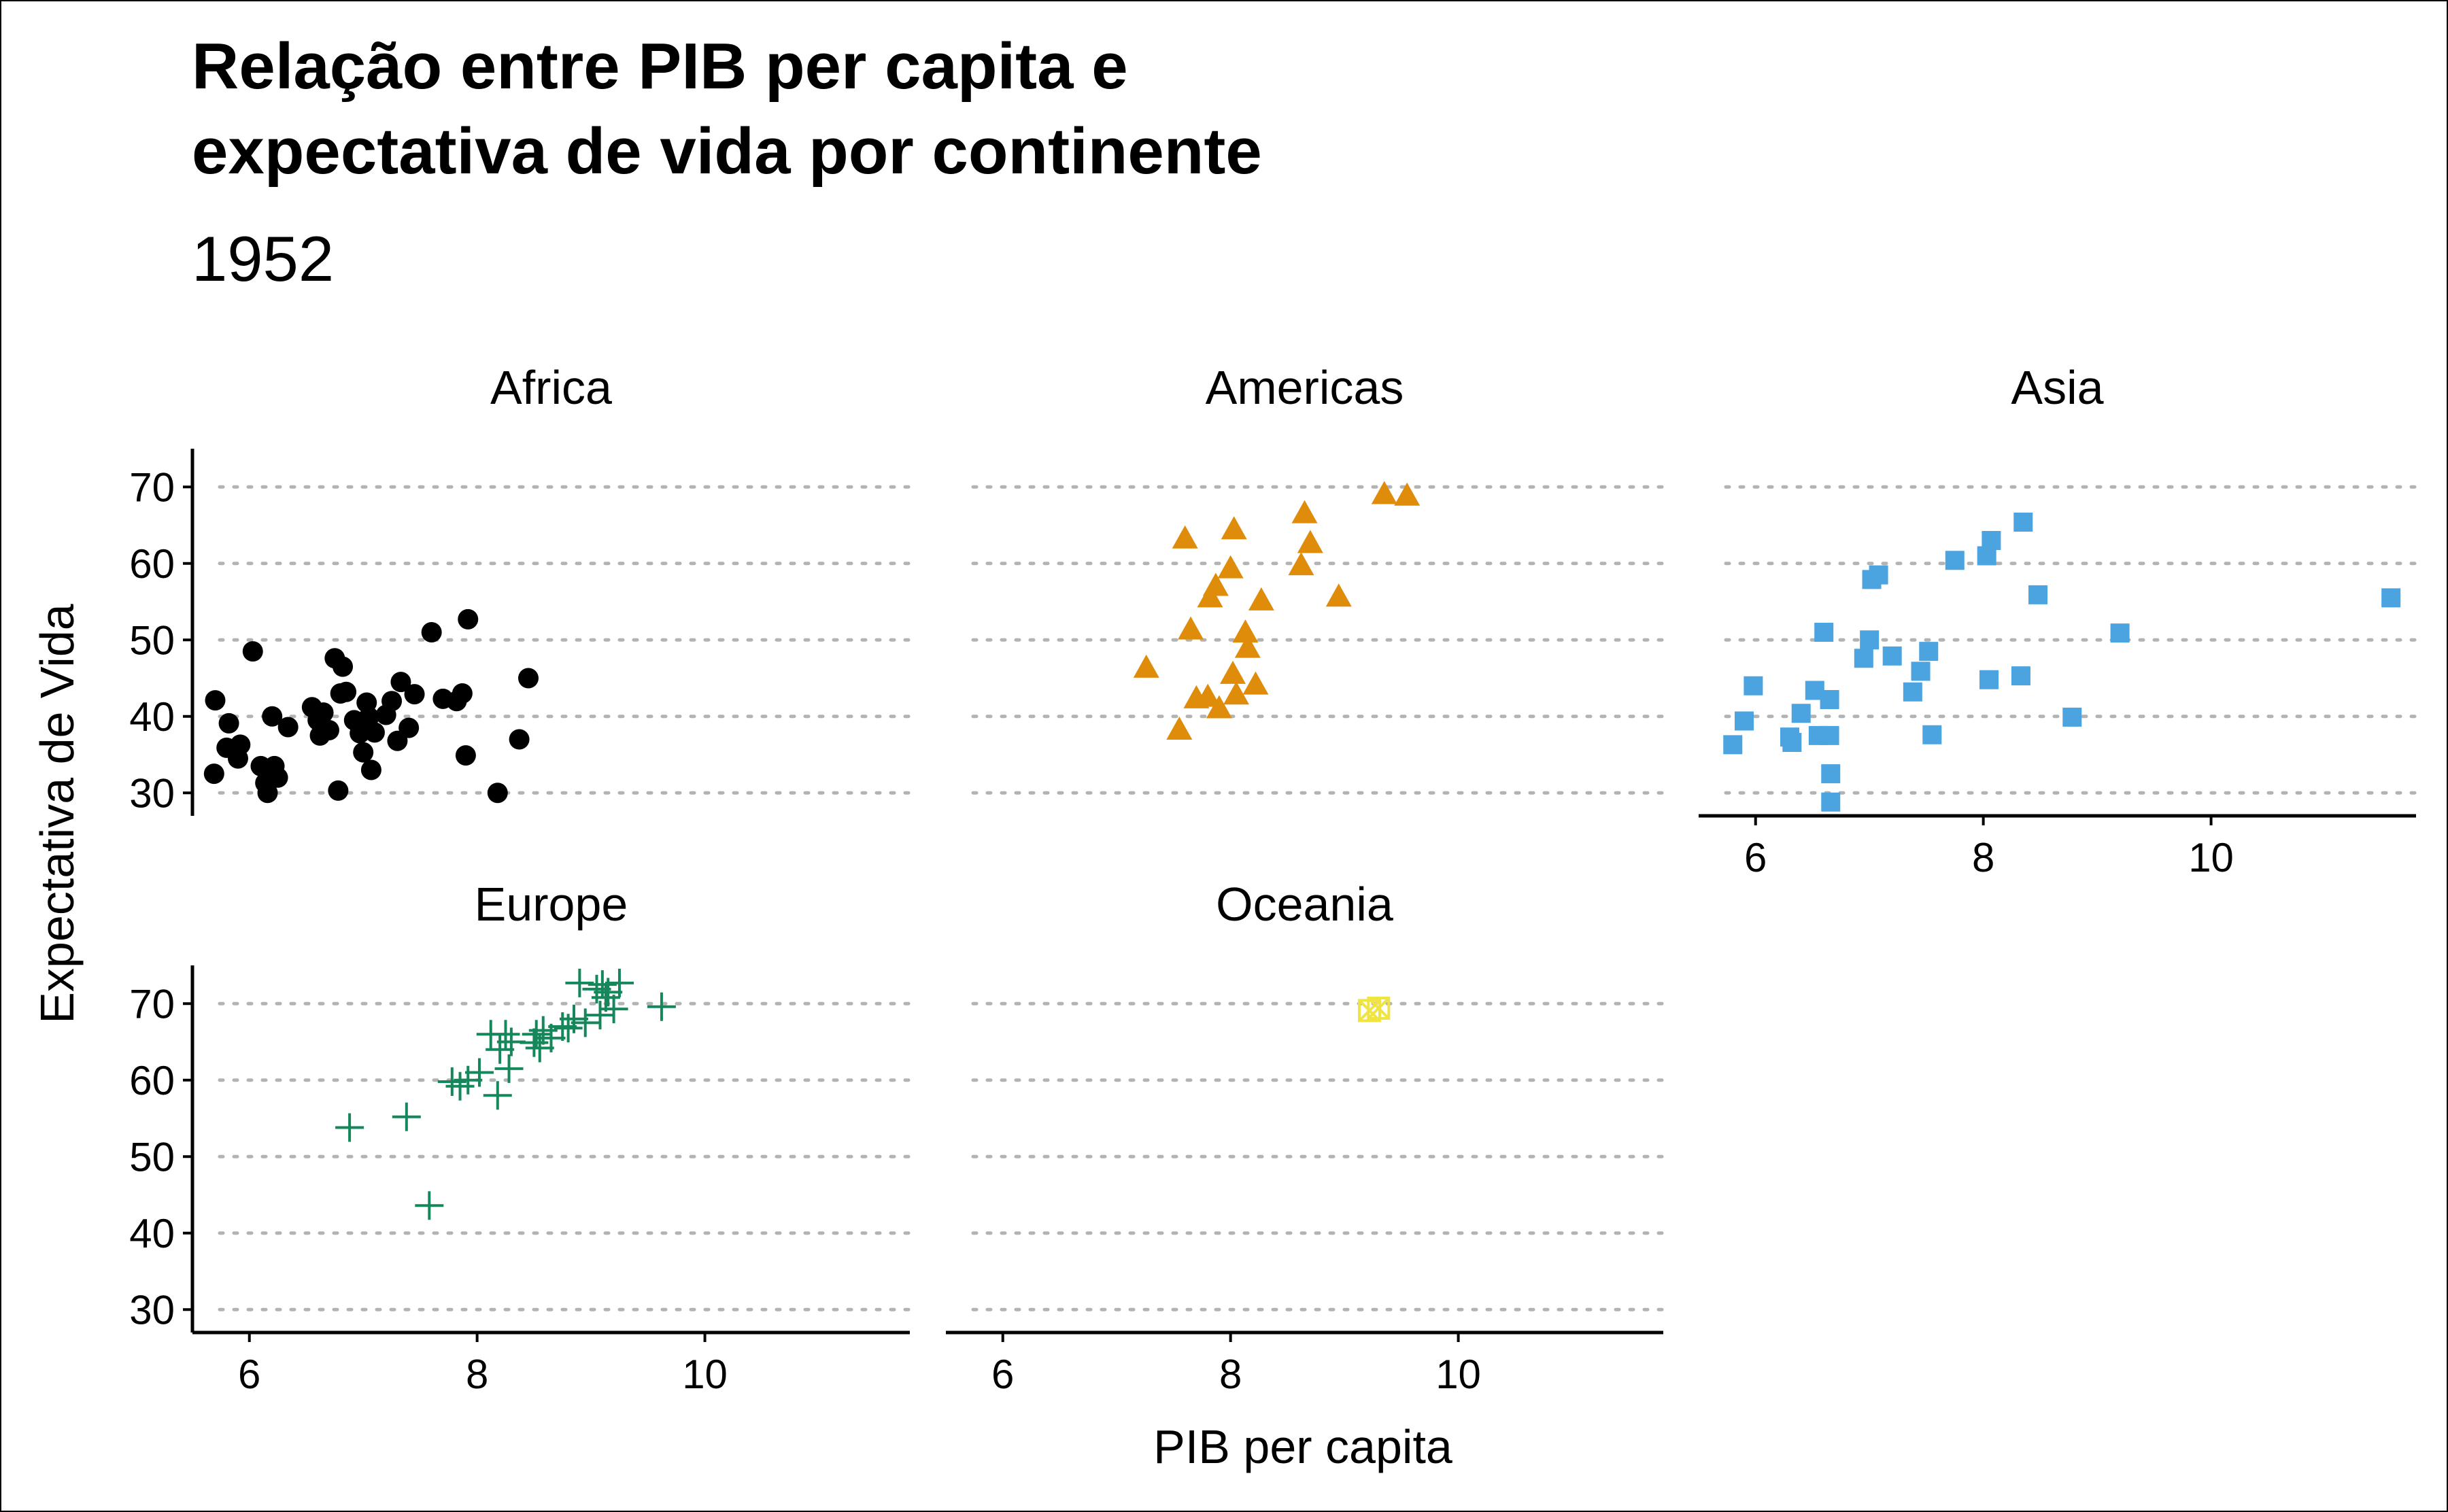 This screenshot has width=2448, height=1512. What do you see at coordinates (1305, 387) in the screenshot?
I see `facet-label-americas: Americas` at bounding box center [1305, 387].